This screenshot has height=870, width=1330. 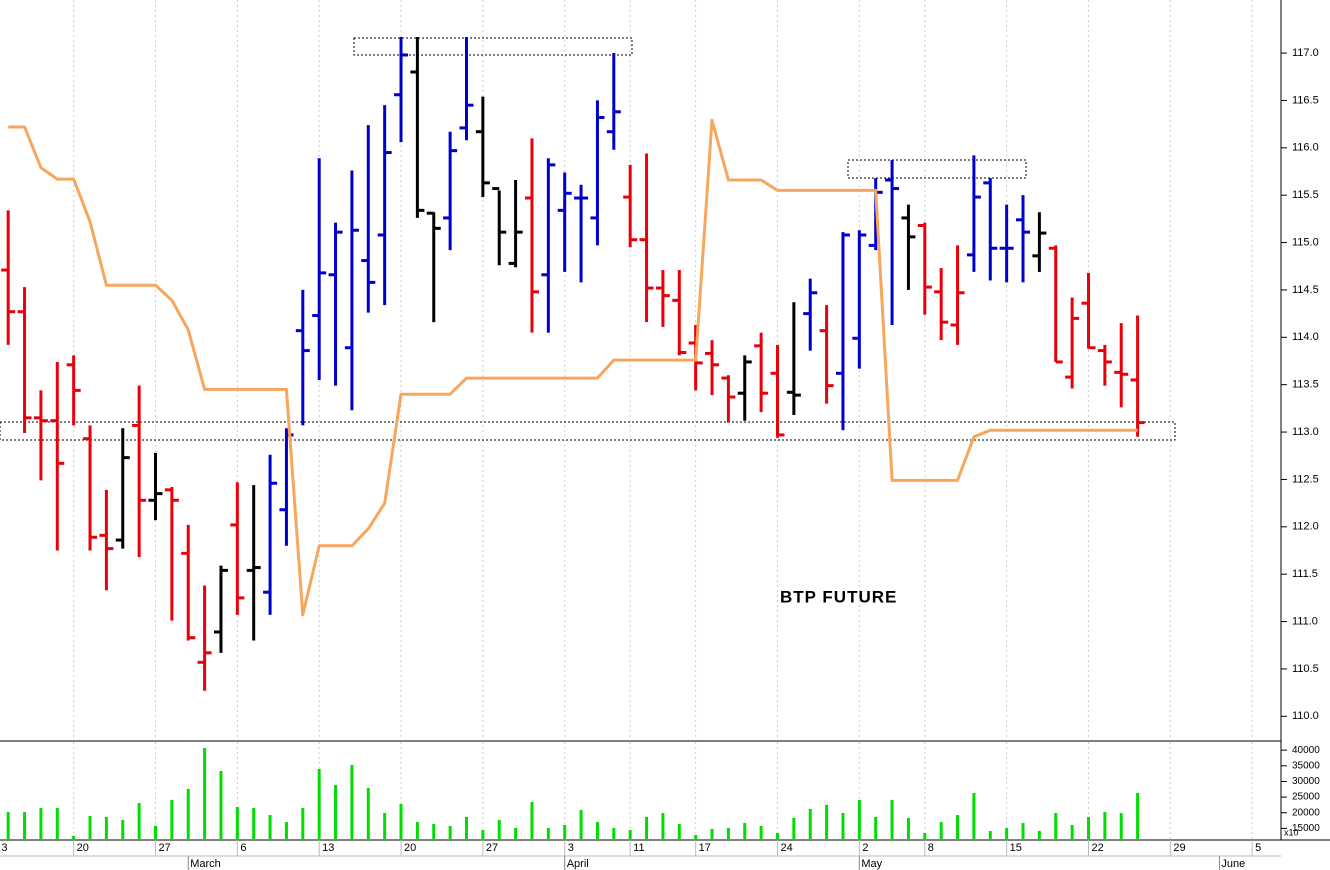 I want to click on y-tick-label: 25000, so click(x=1306, y=797).